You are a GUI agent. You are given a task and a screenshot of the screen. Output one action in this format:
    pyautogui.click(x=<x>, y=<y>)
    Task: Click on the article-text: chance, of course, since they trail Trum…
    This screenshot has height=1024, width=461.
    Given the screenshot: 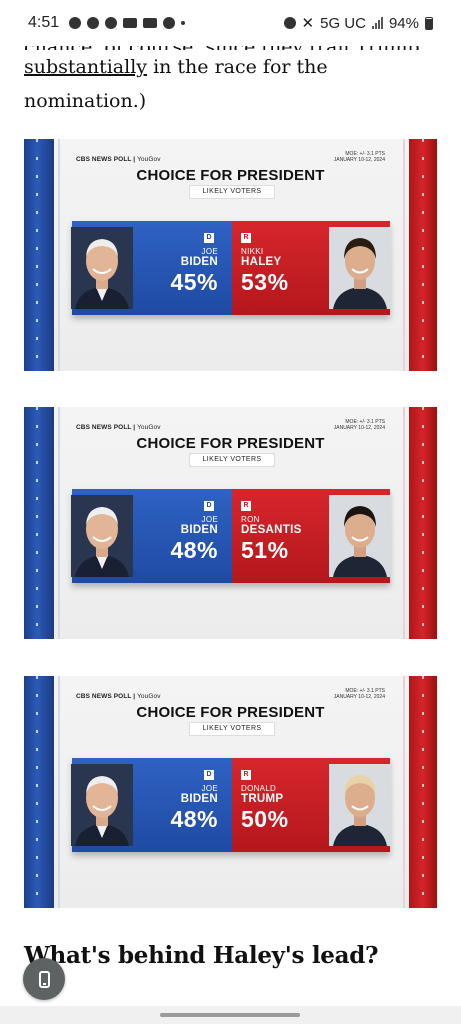 What is the action you would take?
    pyautogui.click(x=224, y=77)
    